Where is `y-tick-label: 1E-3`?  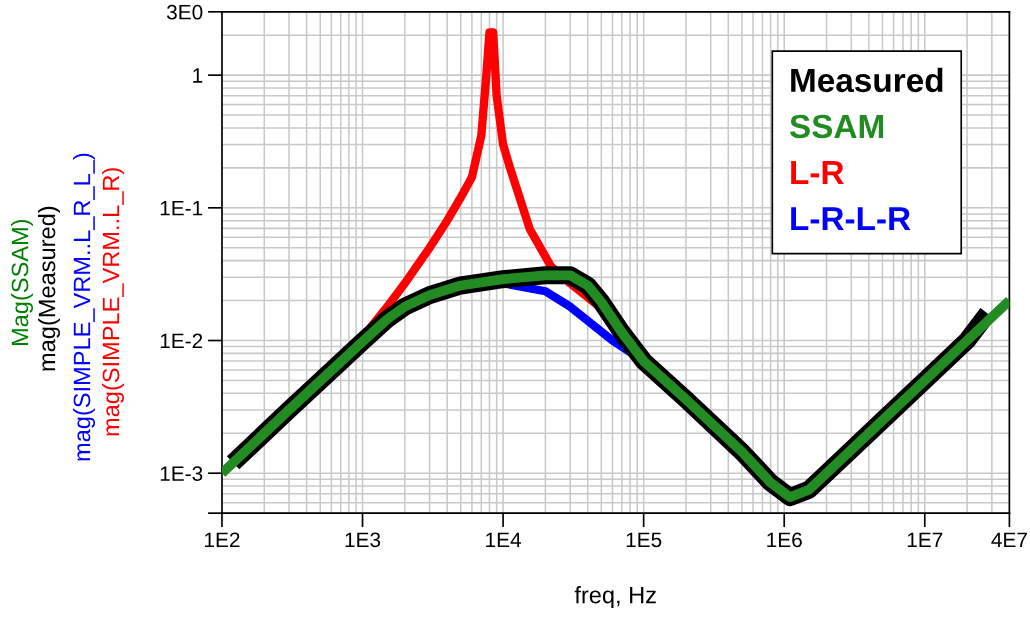
y-tick-label: 1E-3 is located at coordinates (181, 473).